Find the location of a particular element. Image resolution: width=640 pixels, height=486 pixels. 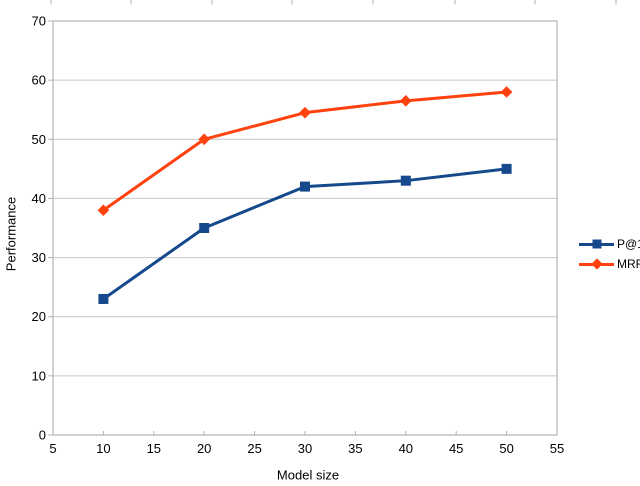

x-tick-label: 35 is located at coordinates (355, 448).